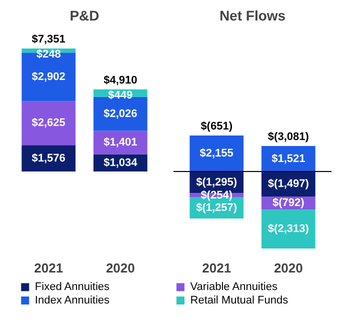 Image resolution: width=337 pixels, height=329 pixels. I want to click on legend-label: Fixed Annuities, so click(72, 287).